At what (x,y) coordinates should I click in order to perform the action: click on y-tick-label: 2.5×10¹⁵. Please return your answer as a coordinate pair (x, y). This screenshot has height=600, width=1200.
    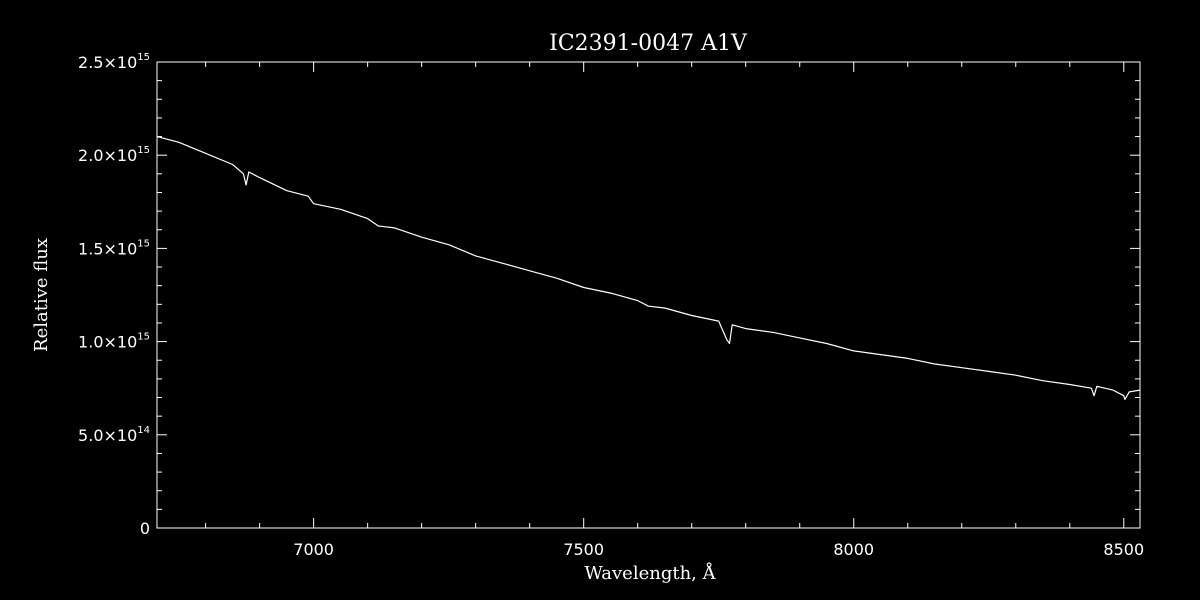
    Looking at the image, I should click on (114, 62).